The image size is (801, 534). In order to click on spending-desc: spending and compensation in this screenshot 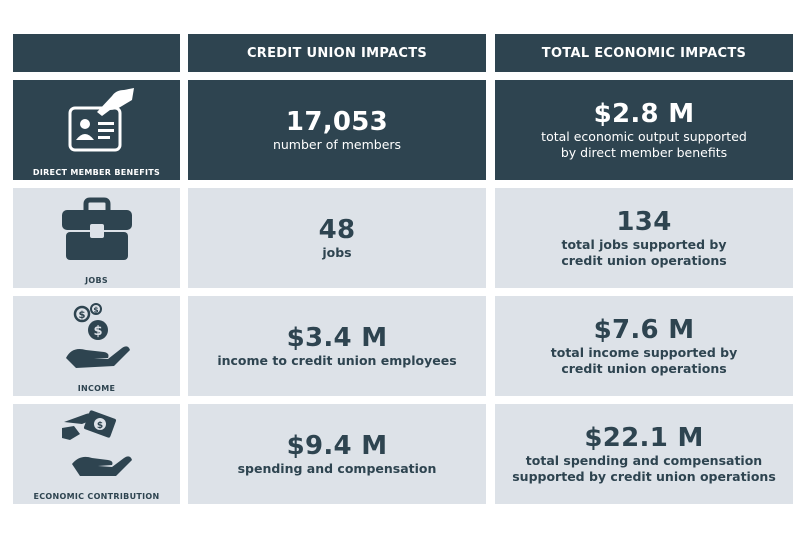, I will do `click(337, 468)`.